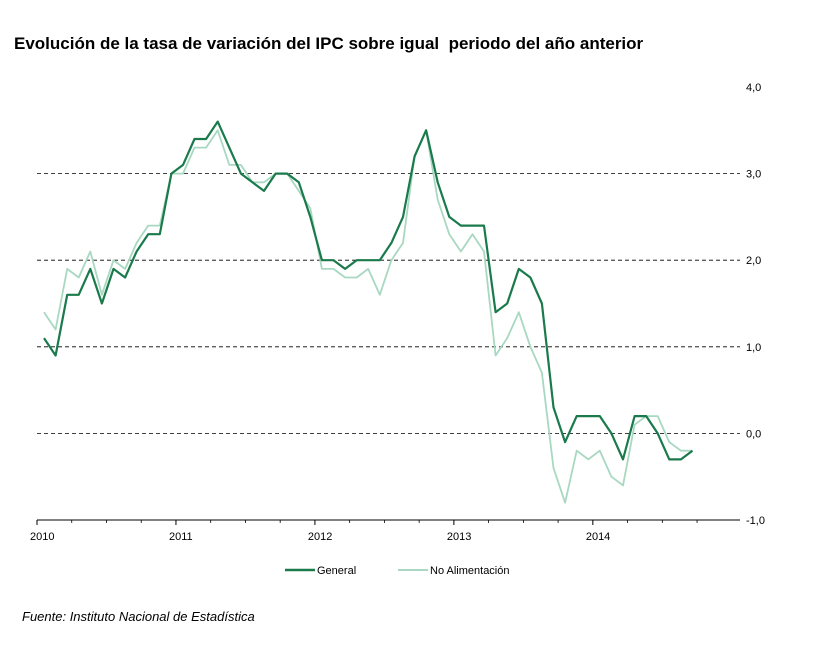 This screenshot has height=662, width=820. What do you see at coordinates (397, 571) in the screenshot?
I see `legend: General No Alimentación` at bounding box center [397, 571].